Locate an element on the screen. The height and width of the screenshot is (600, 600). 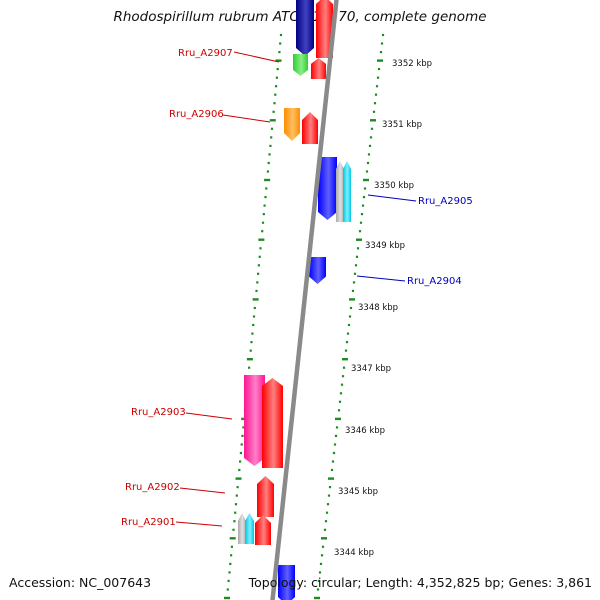
gene-label-leader is located at coordinates (209, 416).